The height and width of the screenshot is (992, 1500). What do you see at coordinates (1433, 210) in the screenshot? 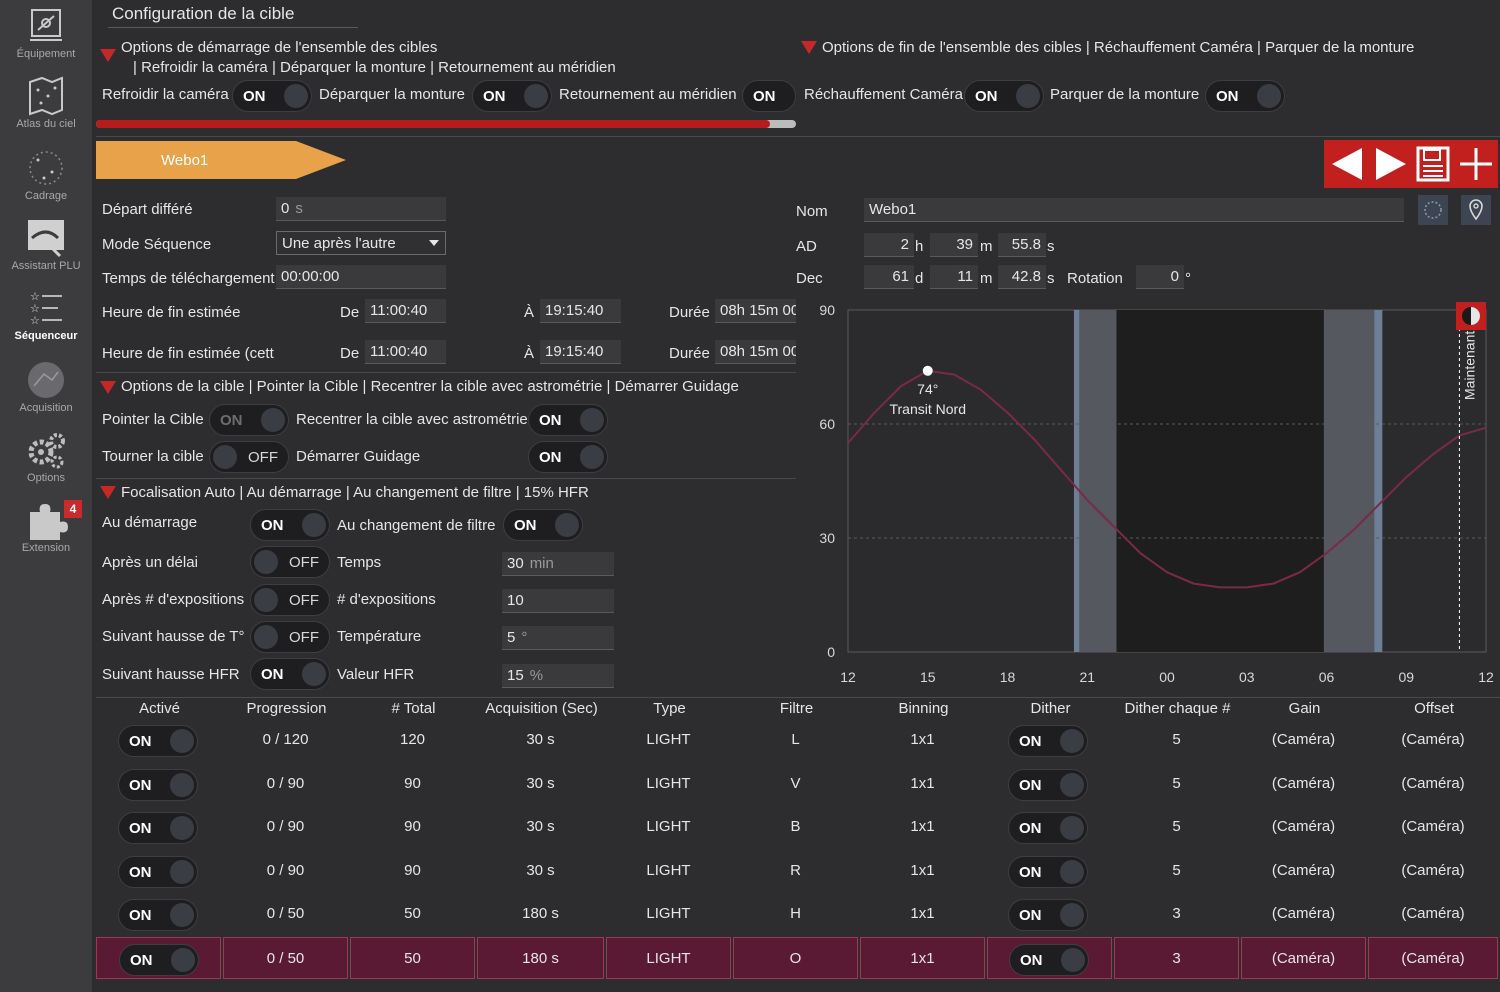
I see `sky-search-button` at bounding box center [1433, 210].